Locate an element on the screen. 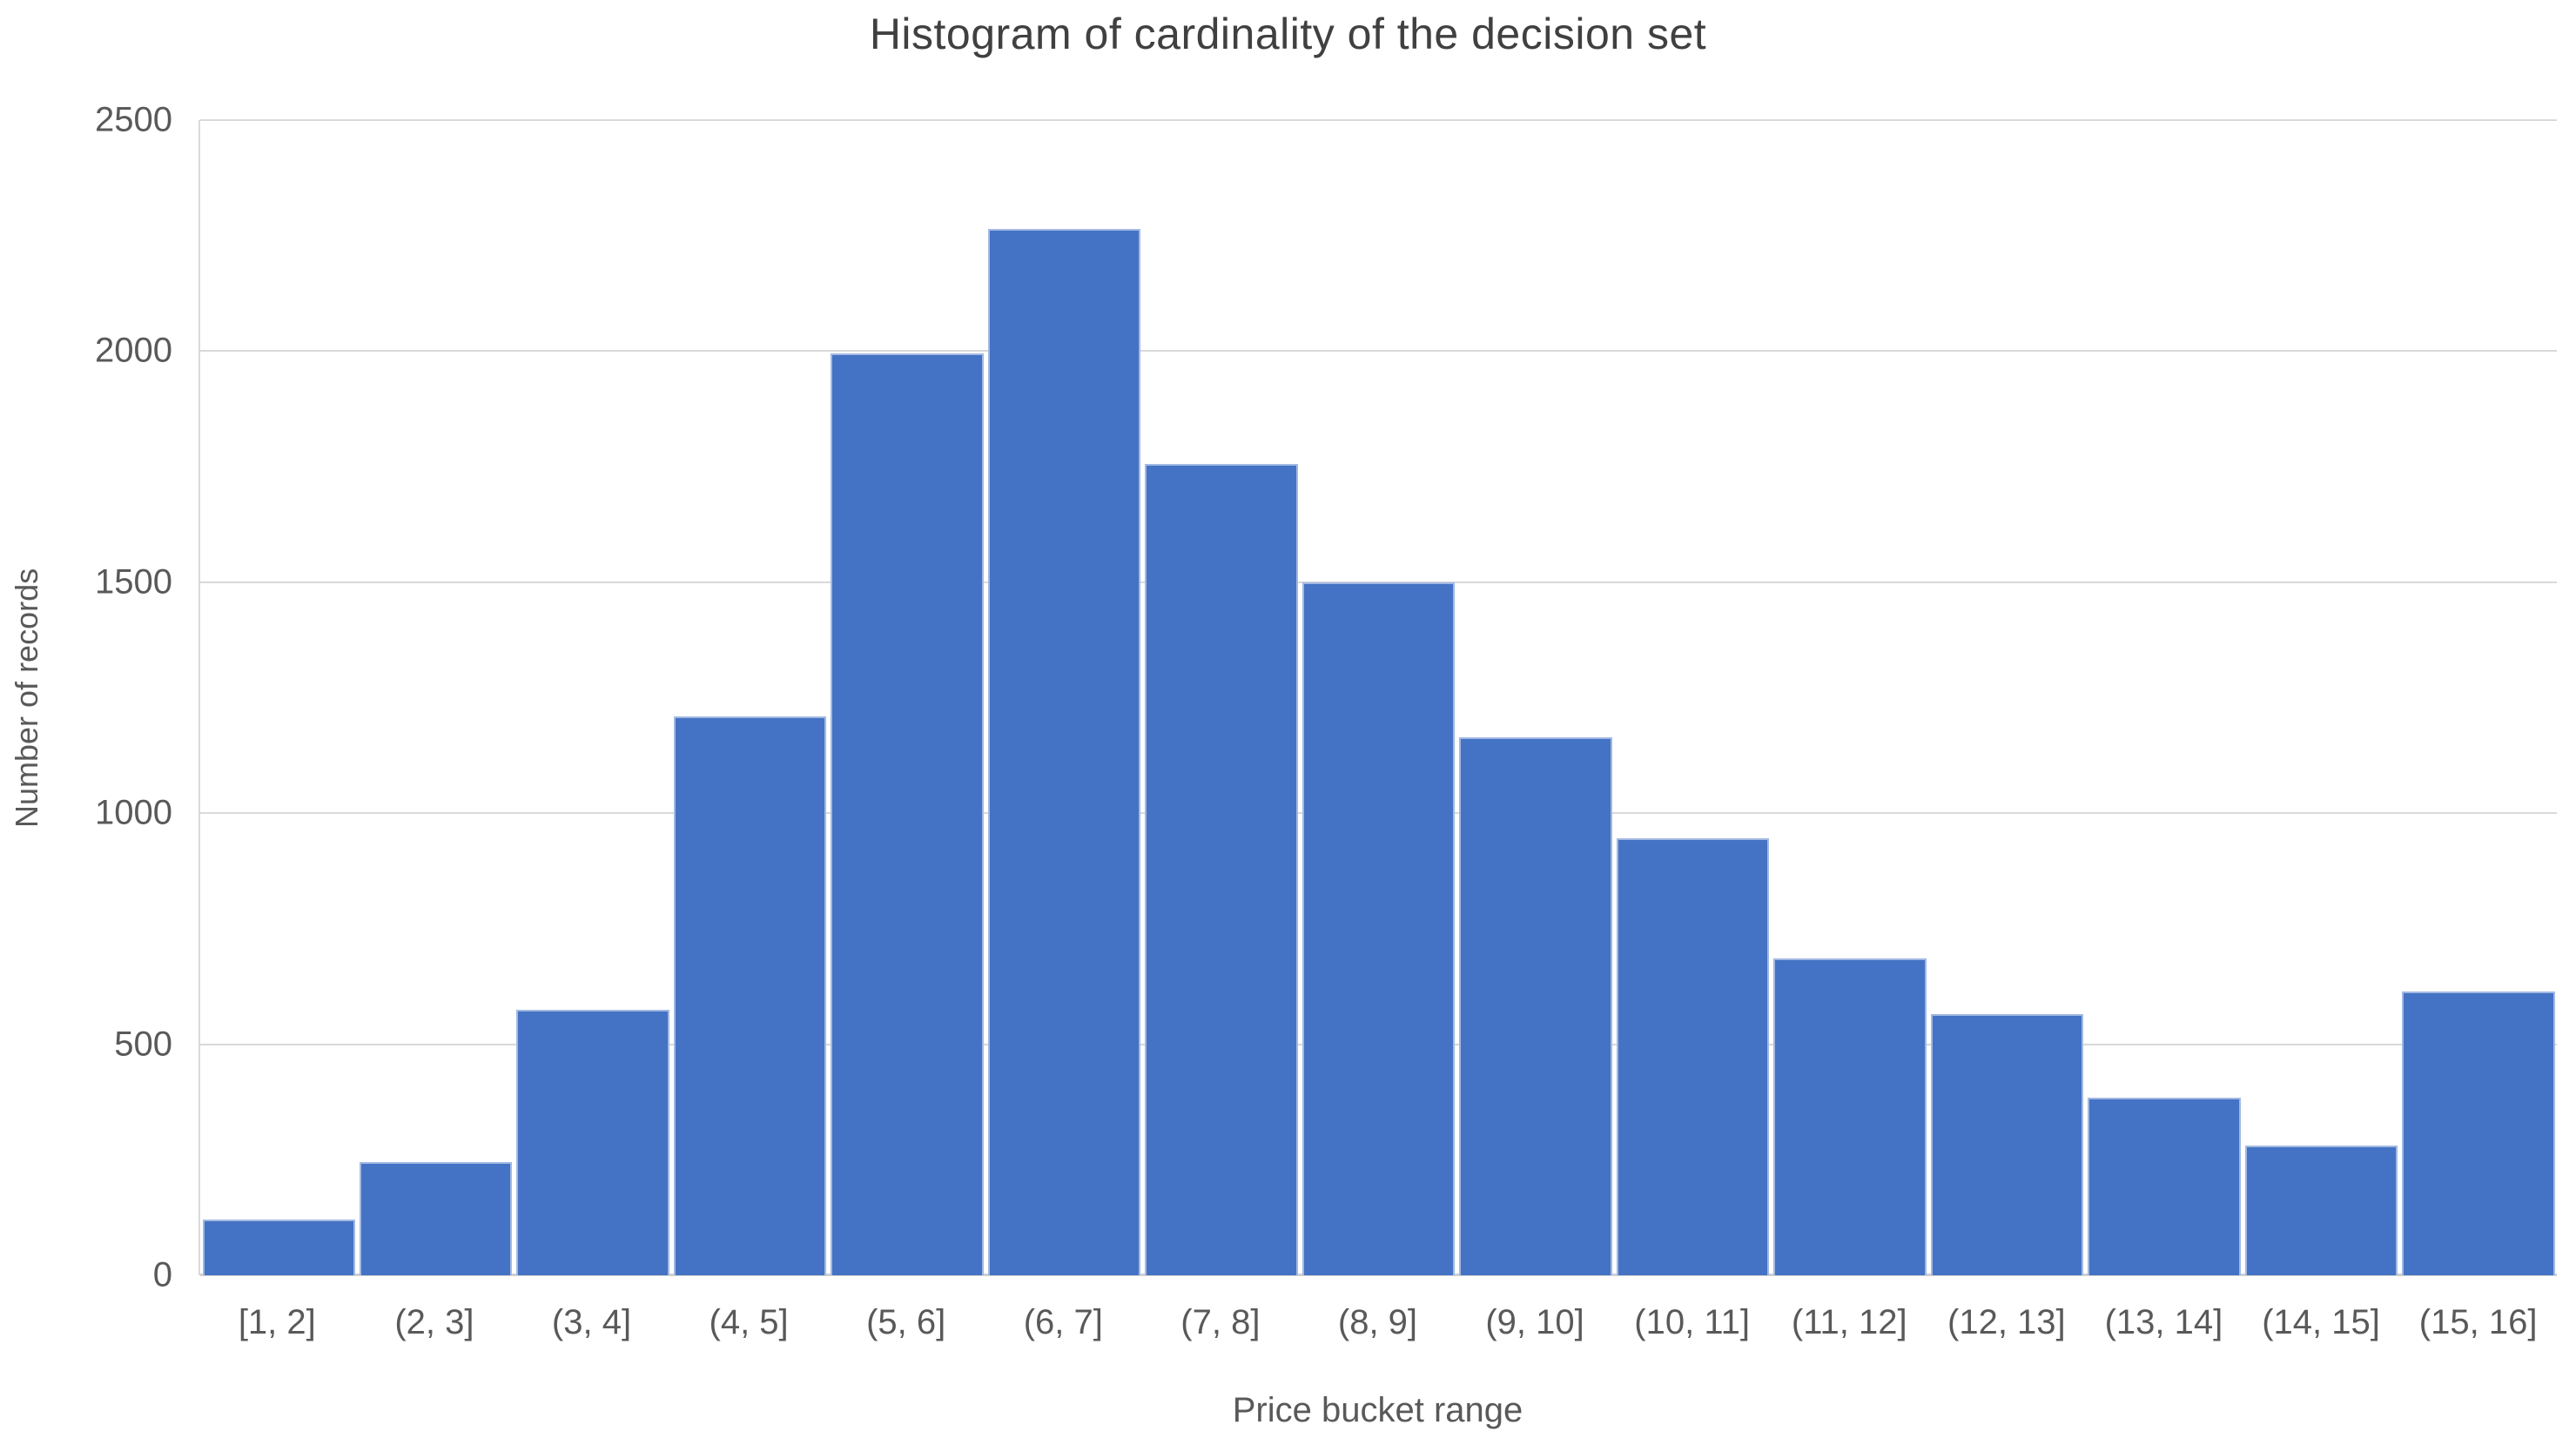 The width and height of the screenshot is (2576, 1445). x-tick-label: (11, 12] is located at coordinates (1849, 1322).